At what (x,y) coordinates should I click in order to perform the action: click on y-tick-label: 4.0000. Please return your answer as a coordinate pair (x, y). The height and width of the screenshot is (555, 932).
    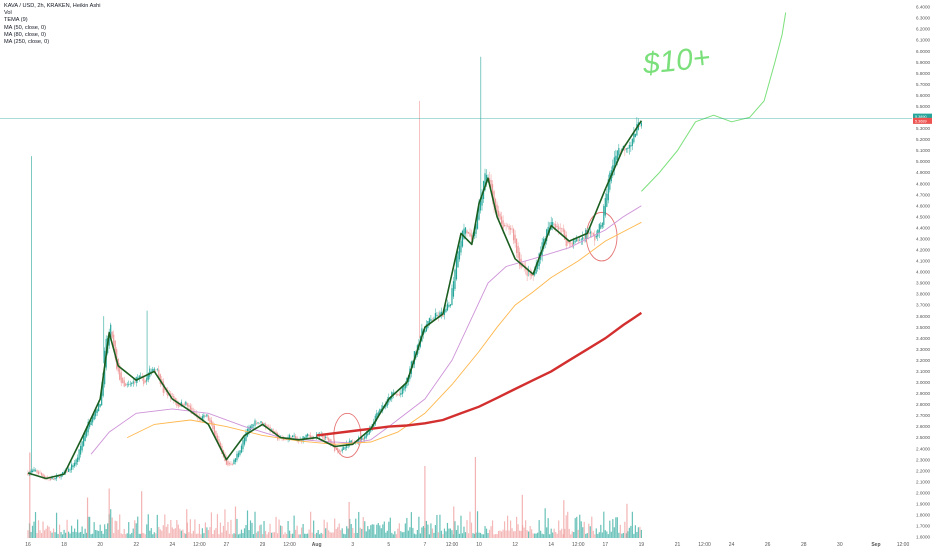
    Looking at the image, I should click on (923, 272).